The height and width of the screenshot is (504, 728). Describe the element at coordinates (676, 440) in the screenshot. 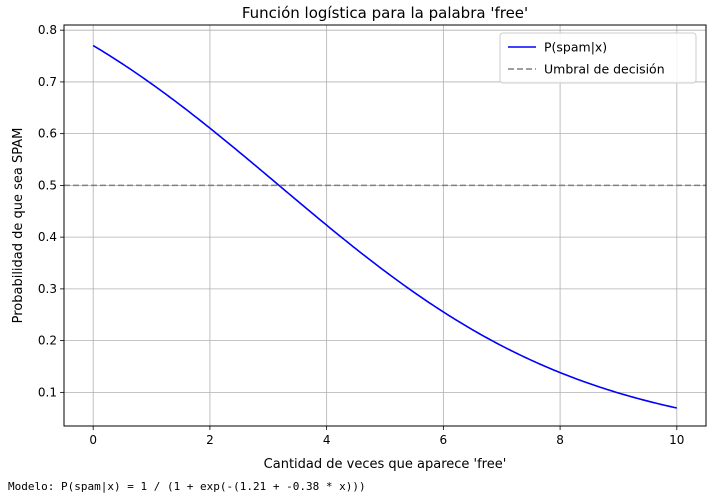

I see `x-tick-label: 10` at that location.